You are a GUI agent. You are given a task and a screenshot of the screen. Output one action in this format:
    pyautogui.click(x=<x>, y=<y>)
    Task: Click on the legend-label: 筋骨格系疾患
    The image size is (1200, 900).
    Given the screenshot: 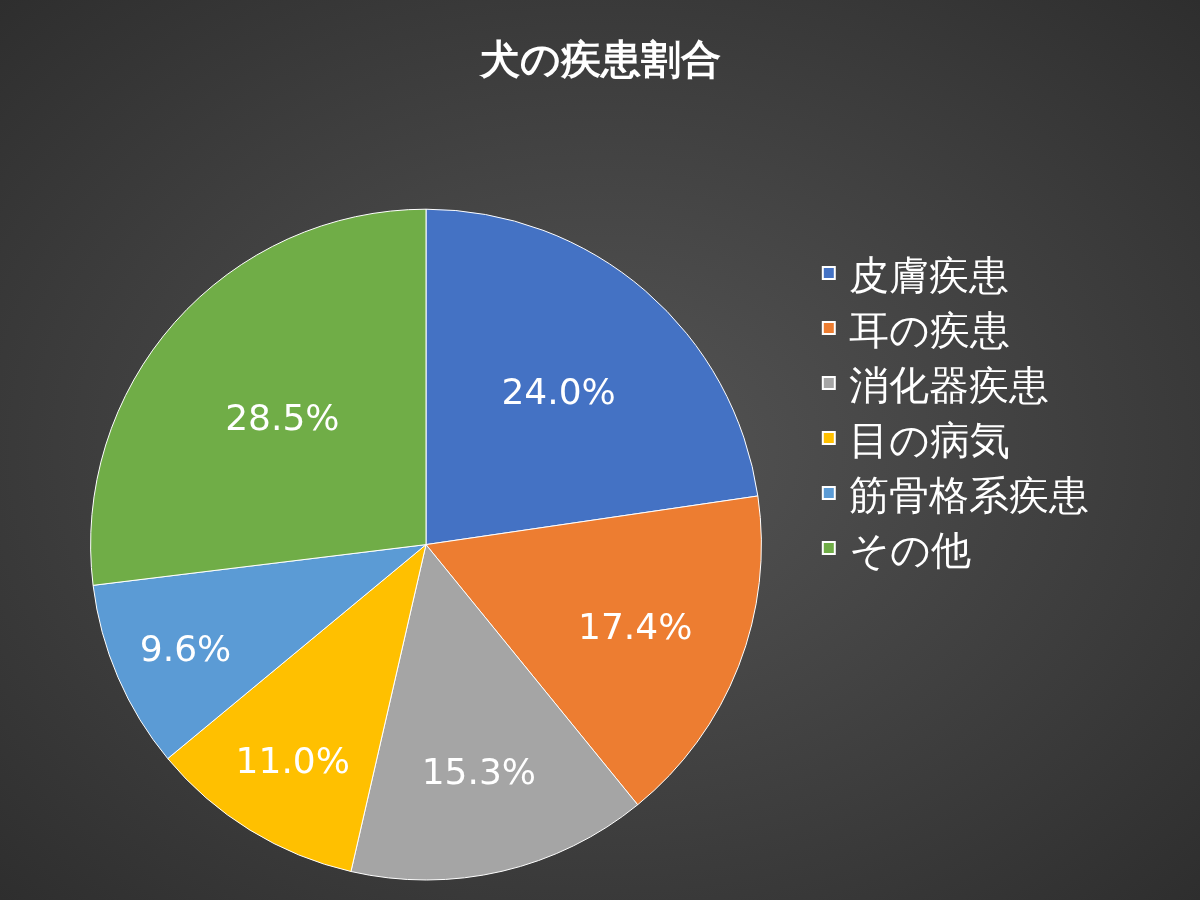 What is the action you would take?
    pyautogui.click(x=968, y=494)
    